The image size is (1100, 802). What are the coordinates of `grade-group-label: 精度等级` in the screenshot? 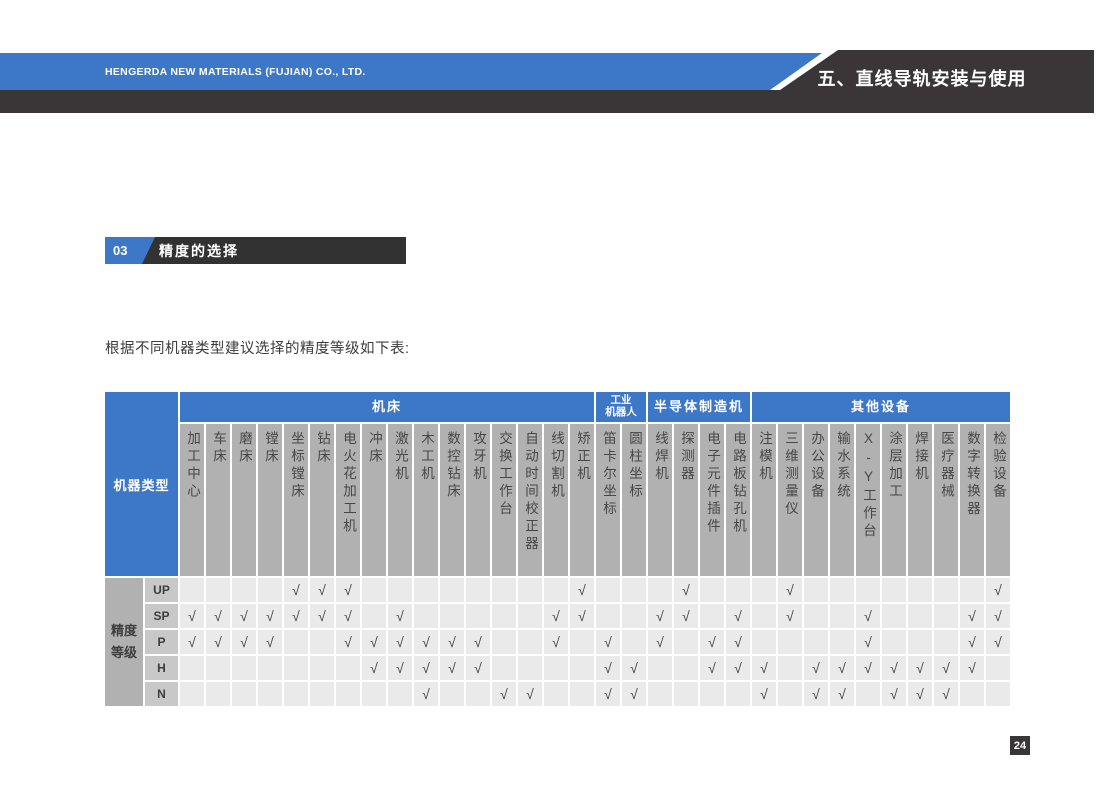 It's located at (124, 642).